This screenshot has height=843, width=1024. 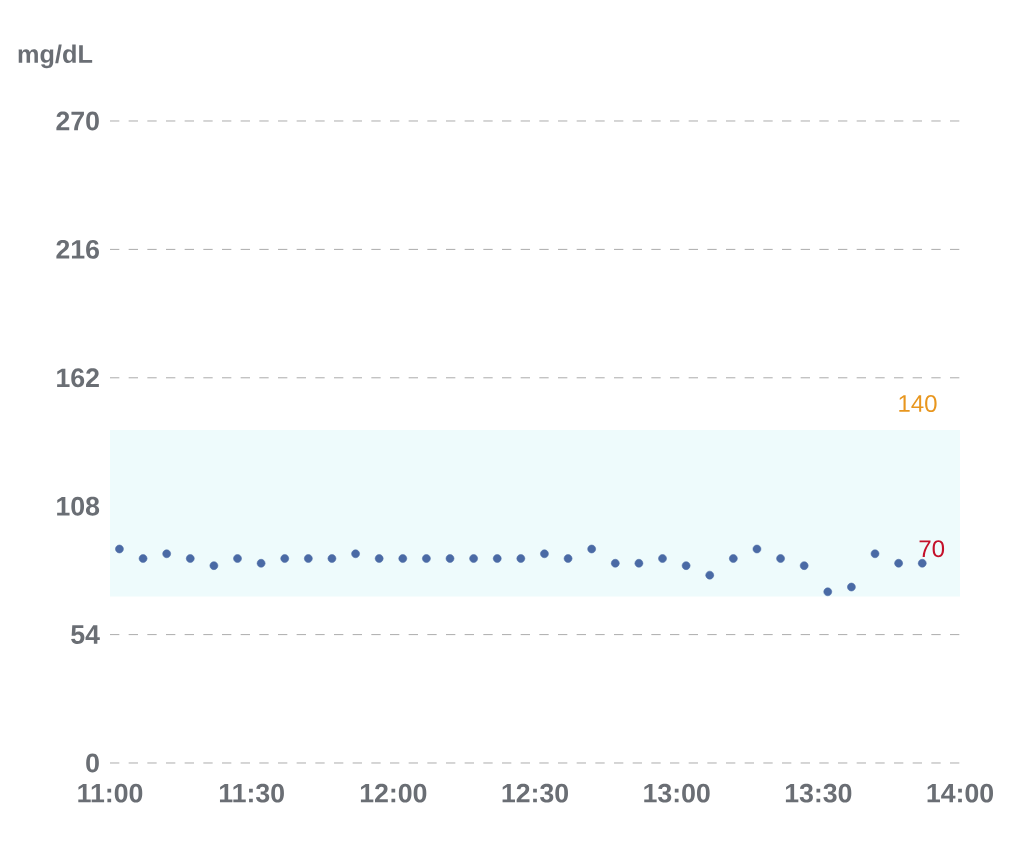 What do you see at coordinates (818, 793) in the screenshot?
I see `x-tick-label: 13:30` at bounding box center [818, 793].